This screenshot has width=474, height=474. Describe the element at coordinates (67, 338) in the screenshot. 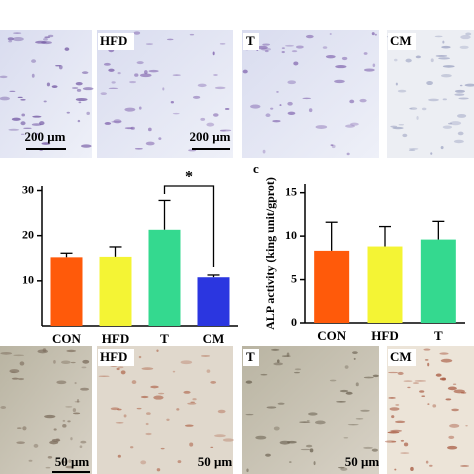

I see `x-tick-label: CON` at that location.